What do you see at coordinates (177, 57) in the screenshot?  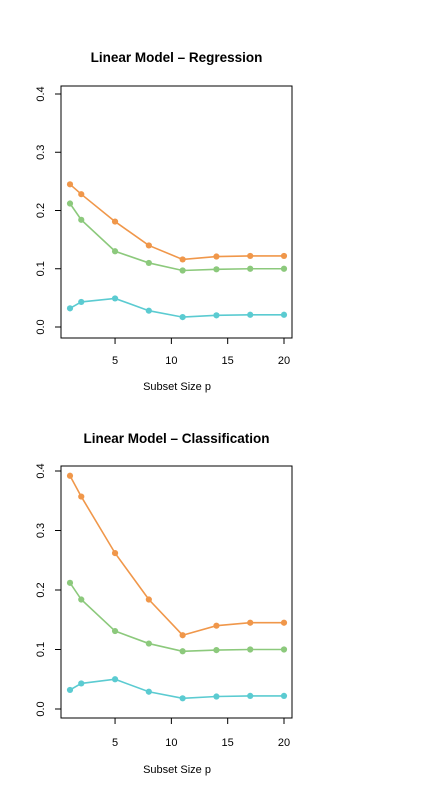 I see `chart-title: Linear Model – Regression` at bounding box center [177, 57].